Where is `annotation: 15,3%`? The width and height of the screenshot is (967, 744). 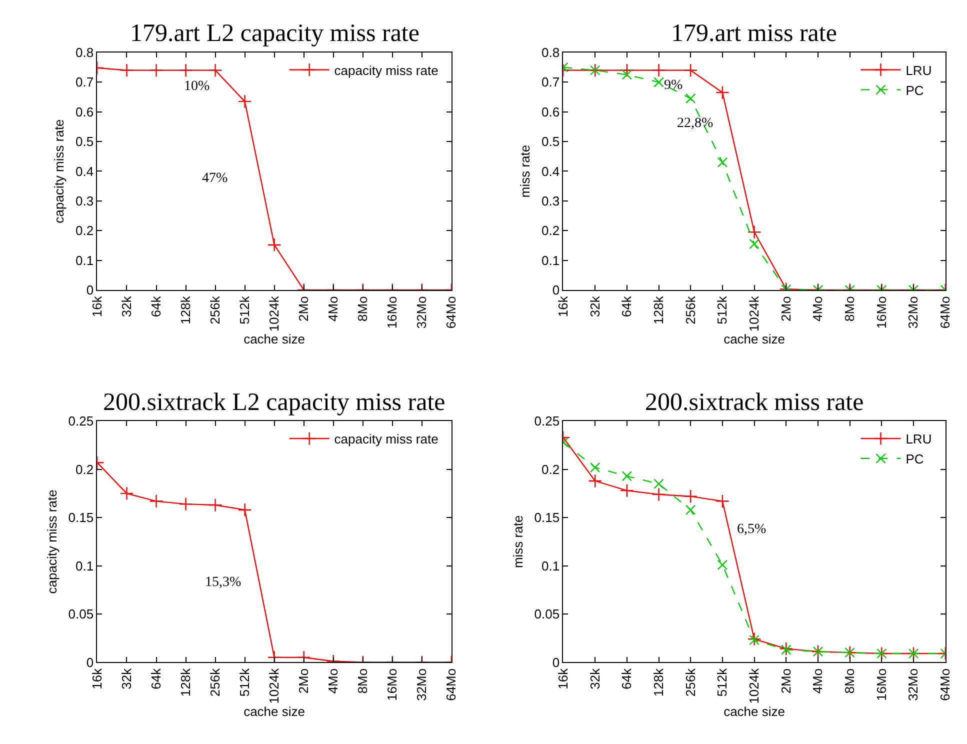
annotation: 15,3% is located at coordinates (223, 582).